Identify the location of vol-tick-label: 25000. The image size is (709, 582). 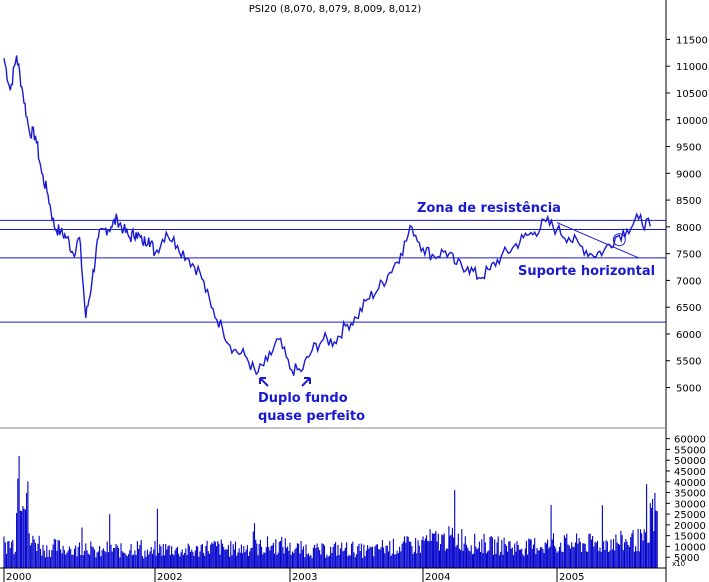
(690, 515).